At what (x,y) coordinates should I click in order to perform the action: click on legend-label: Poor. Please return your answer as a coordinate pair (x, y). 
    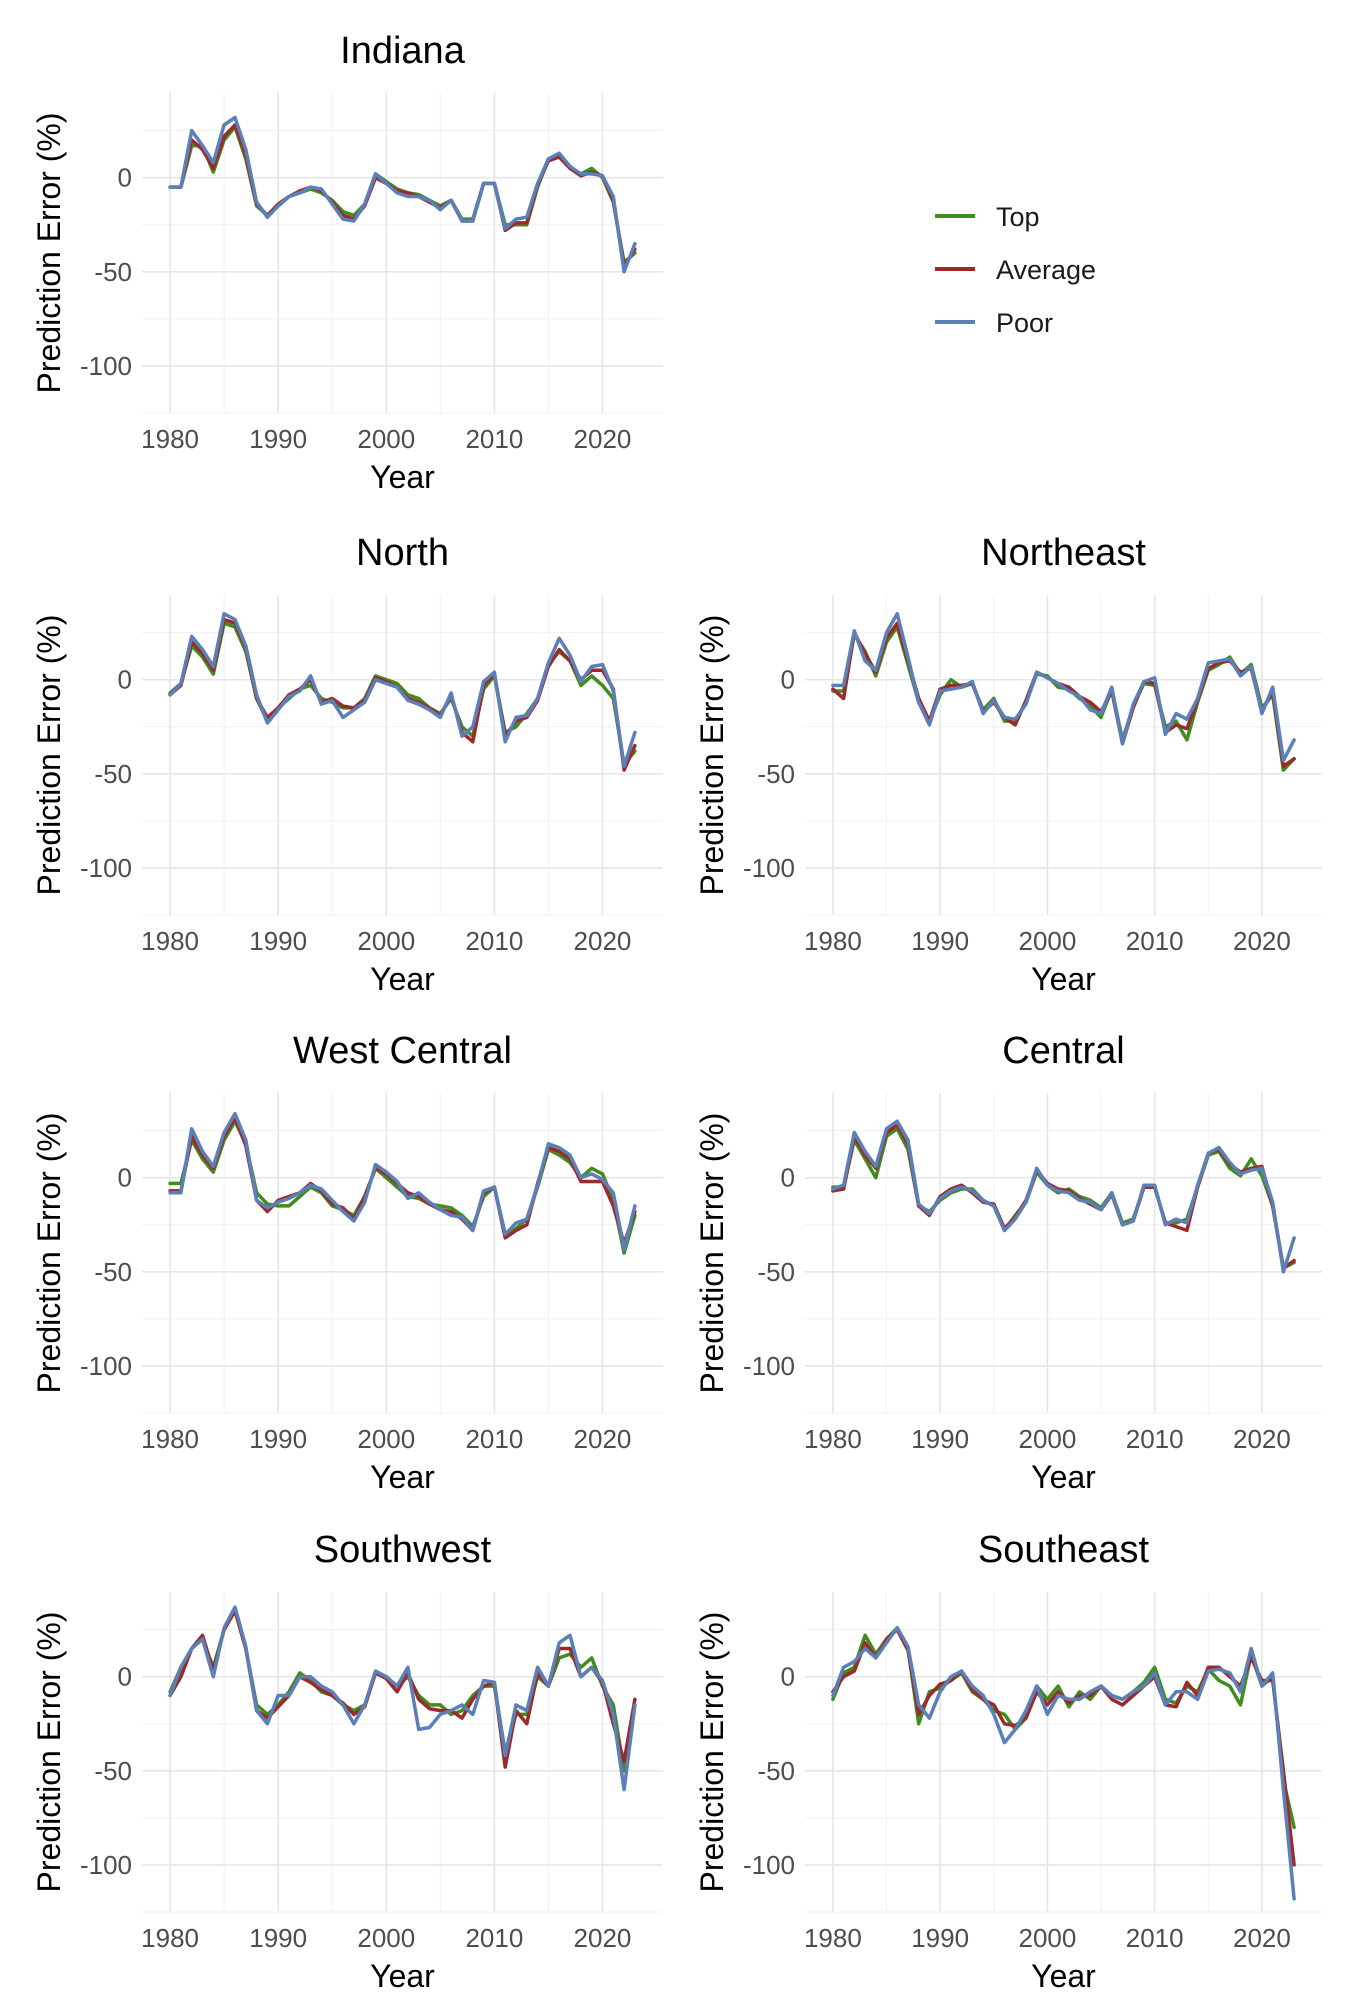
    Looking at the image, I should click on (1024, 323).